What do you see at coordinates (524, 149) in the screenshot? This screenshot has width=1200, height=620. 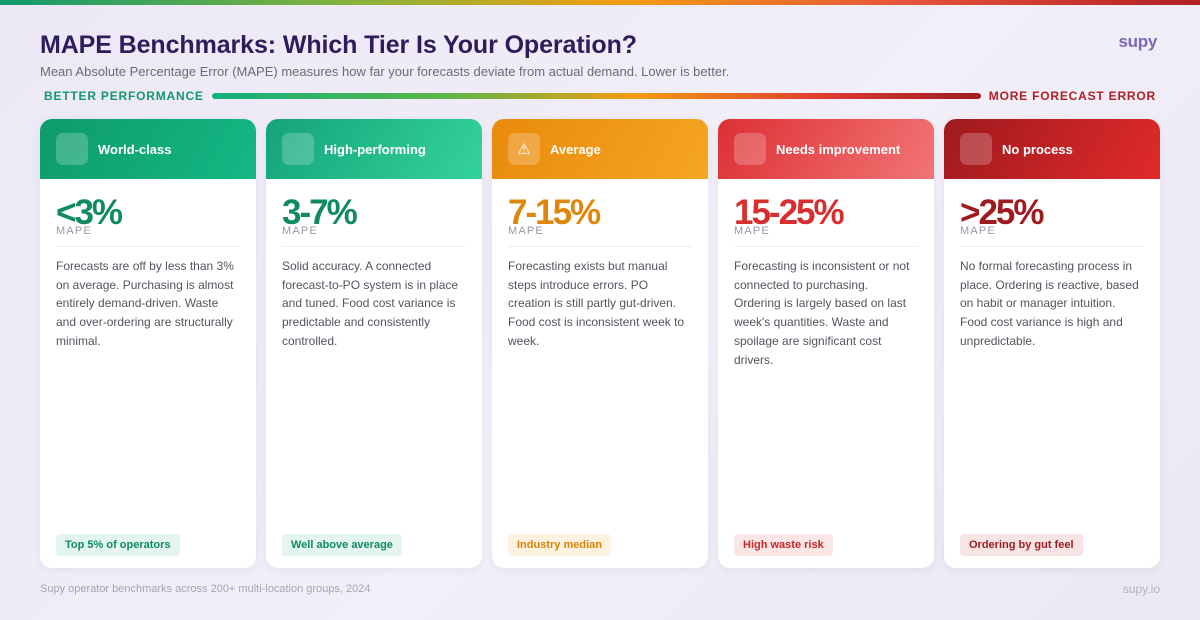 I see `warning-icon: ⚠` at bounding box center [524, 149].